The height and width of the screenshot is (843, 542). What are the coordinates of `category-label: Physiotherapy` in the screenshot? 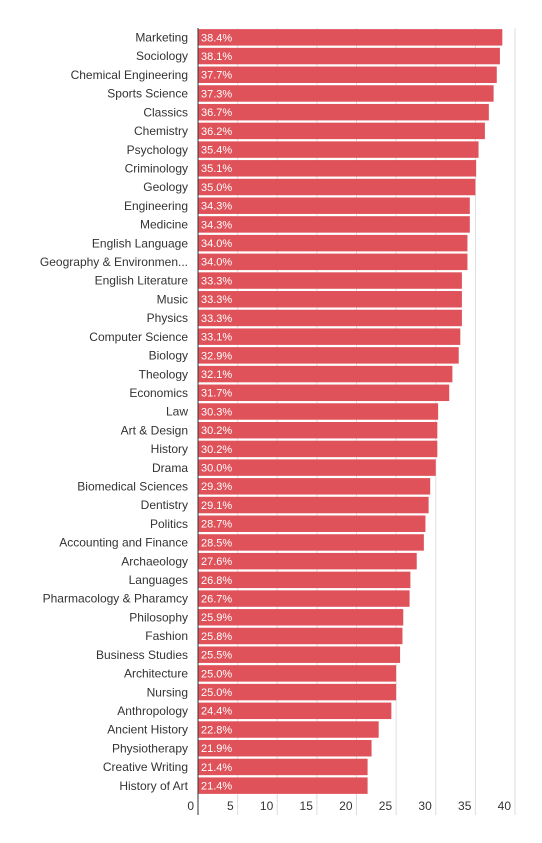 It's located at (150, 748).